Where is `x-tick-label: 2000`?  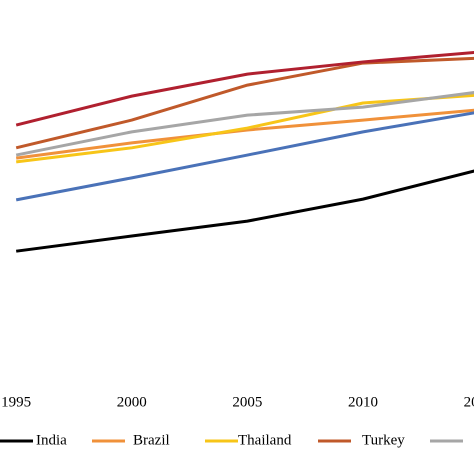 x-tick-label: 2000 is located at coordinates (132, 402).